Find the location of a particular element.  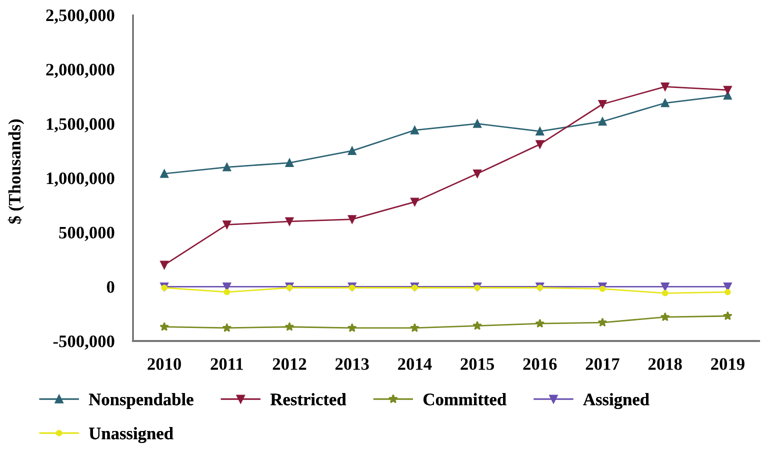

x-tick-label: 2016 is located at coordinates (540, 364).